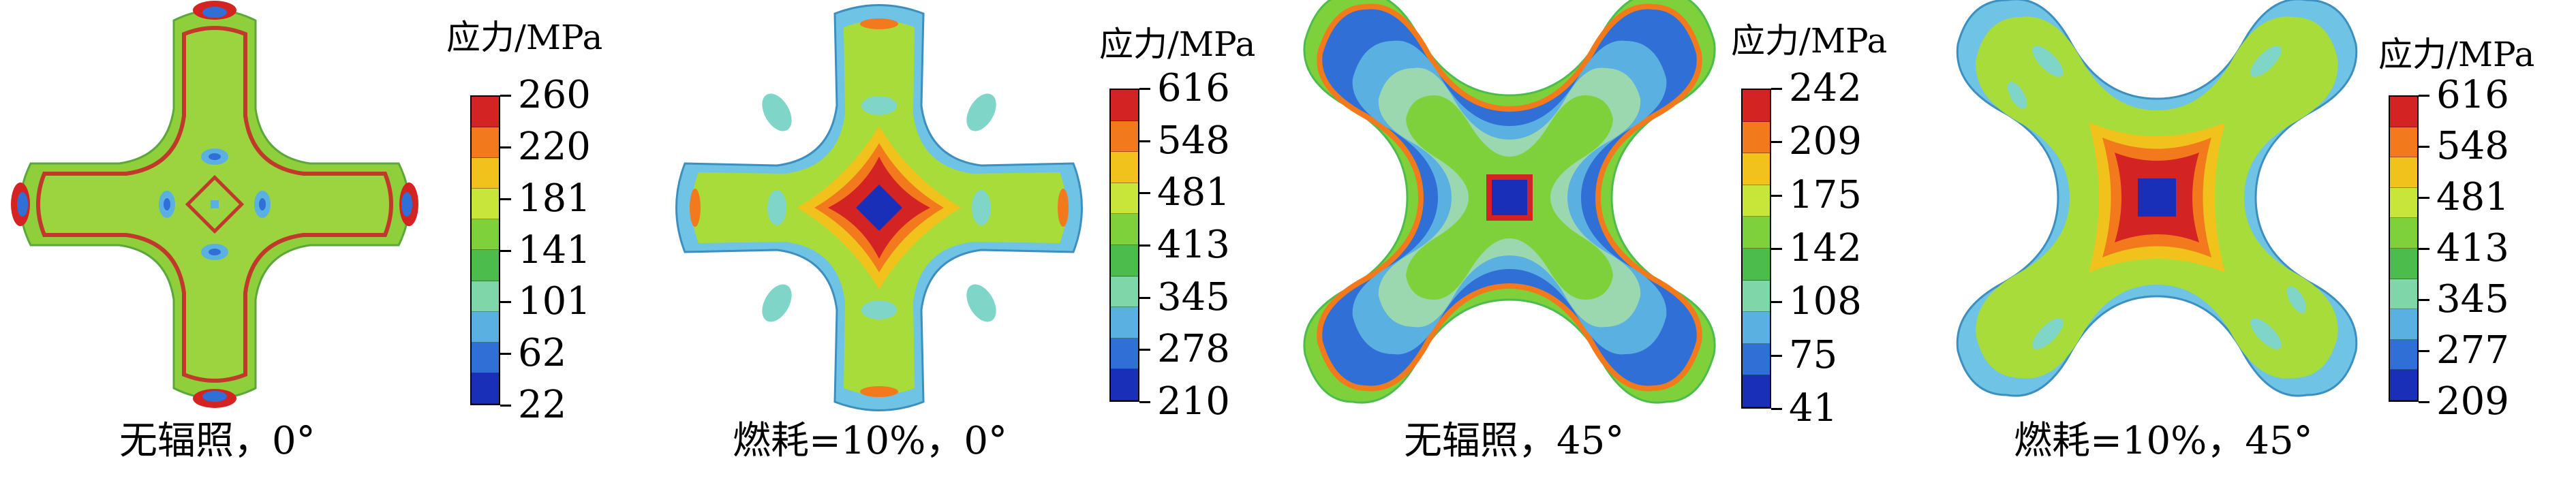 This screenshot has height=489, width=2576. Describe the element at coordinates (554, 95) in the screenshot. I see `legend-tick-label: 260` at that location.